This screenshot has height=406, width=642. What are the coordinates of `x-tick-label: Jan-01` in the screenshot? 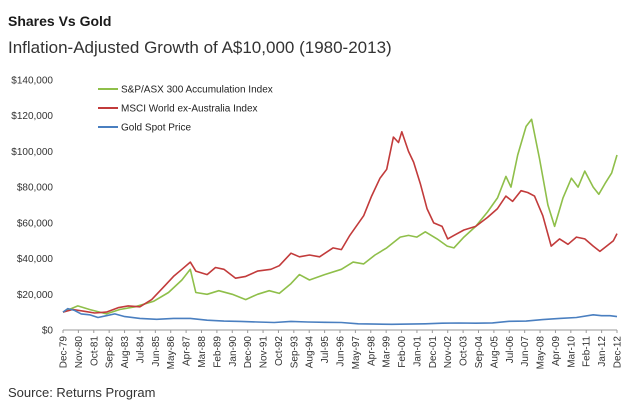 It's located at (417, 351).